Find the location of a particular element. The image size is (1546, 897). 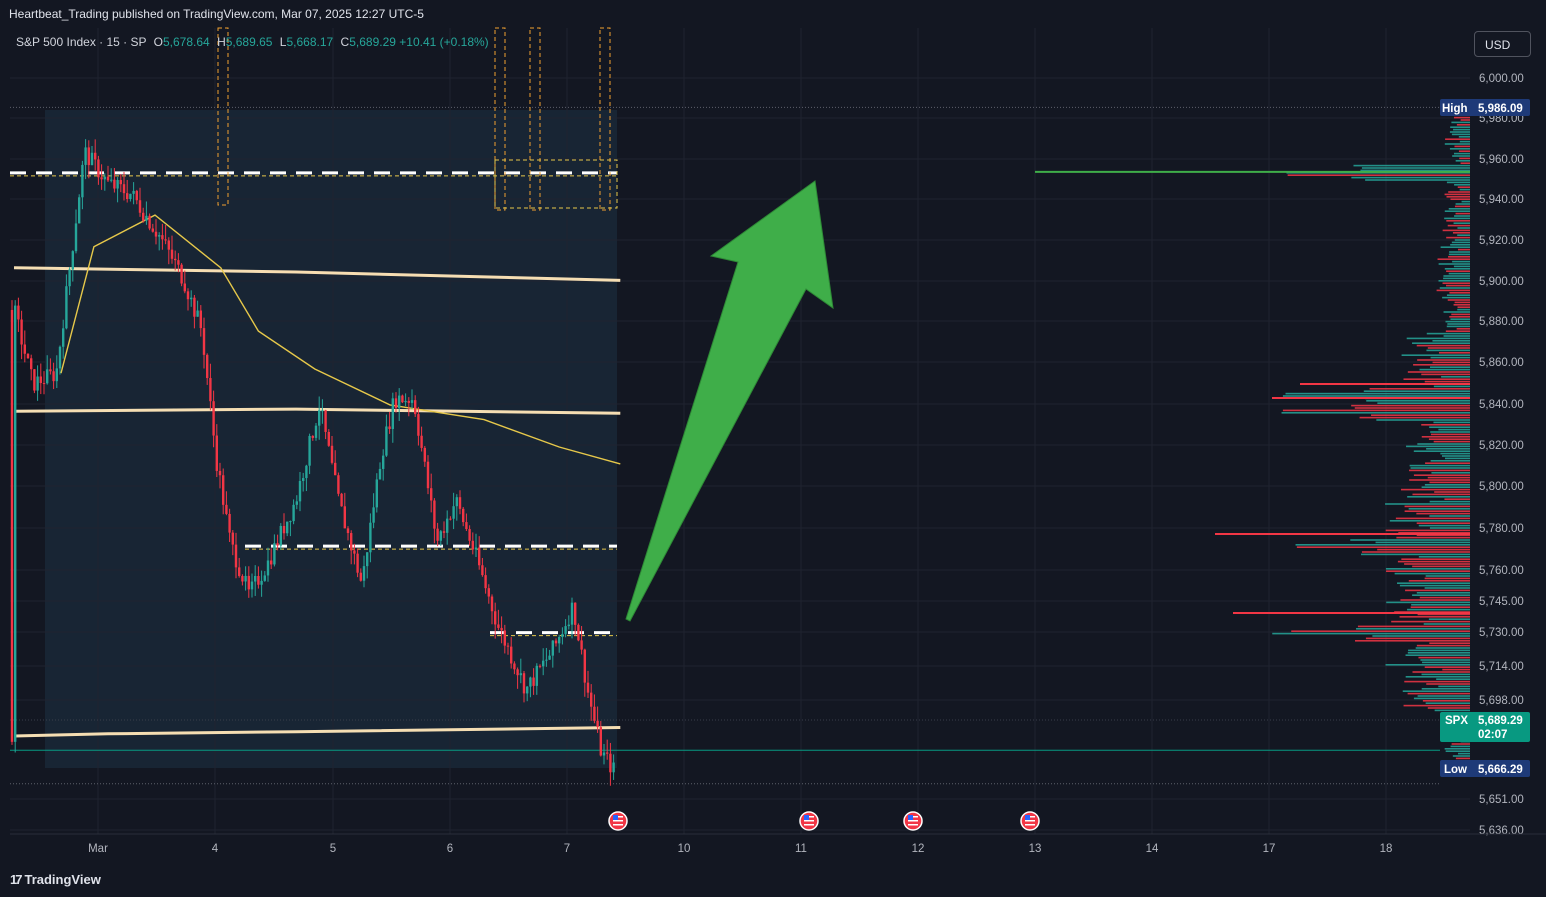

change-value: +10.41 (+0.18%) is located at coordinates (444, 42).